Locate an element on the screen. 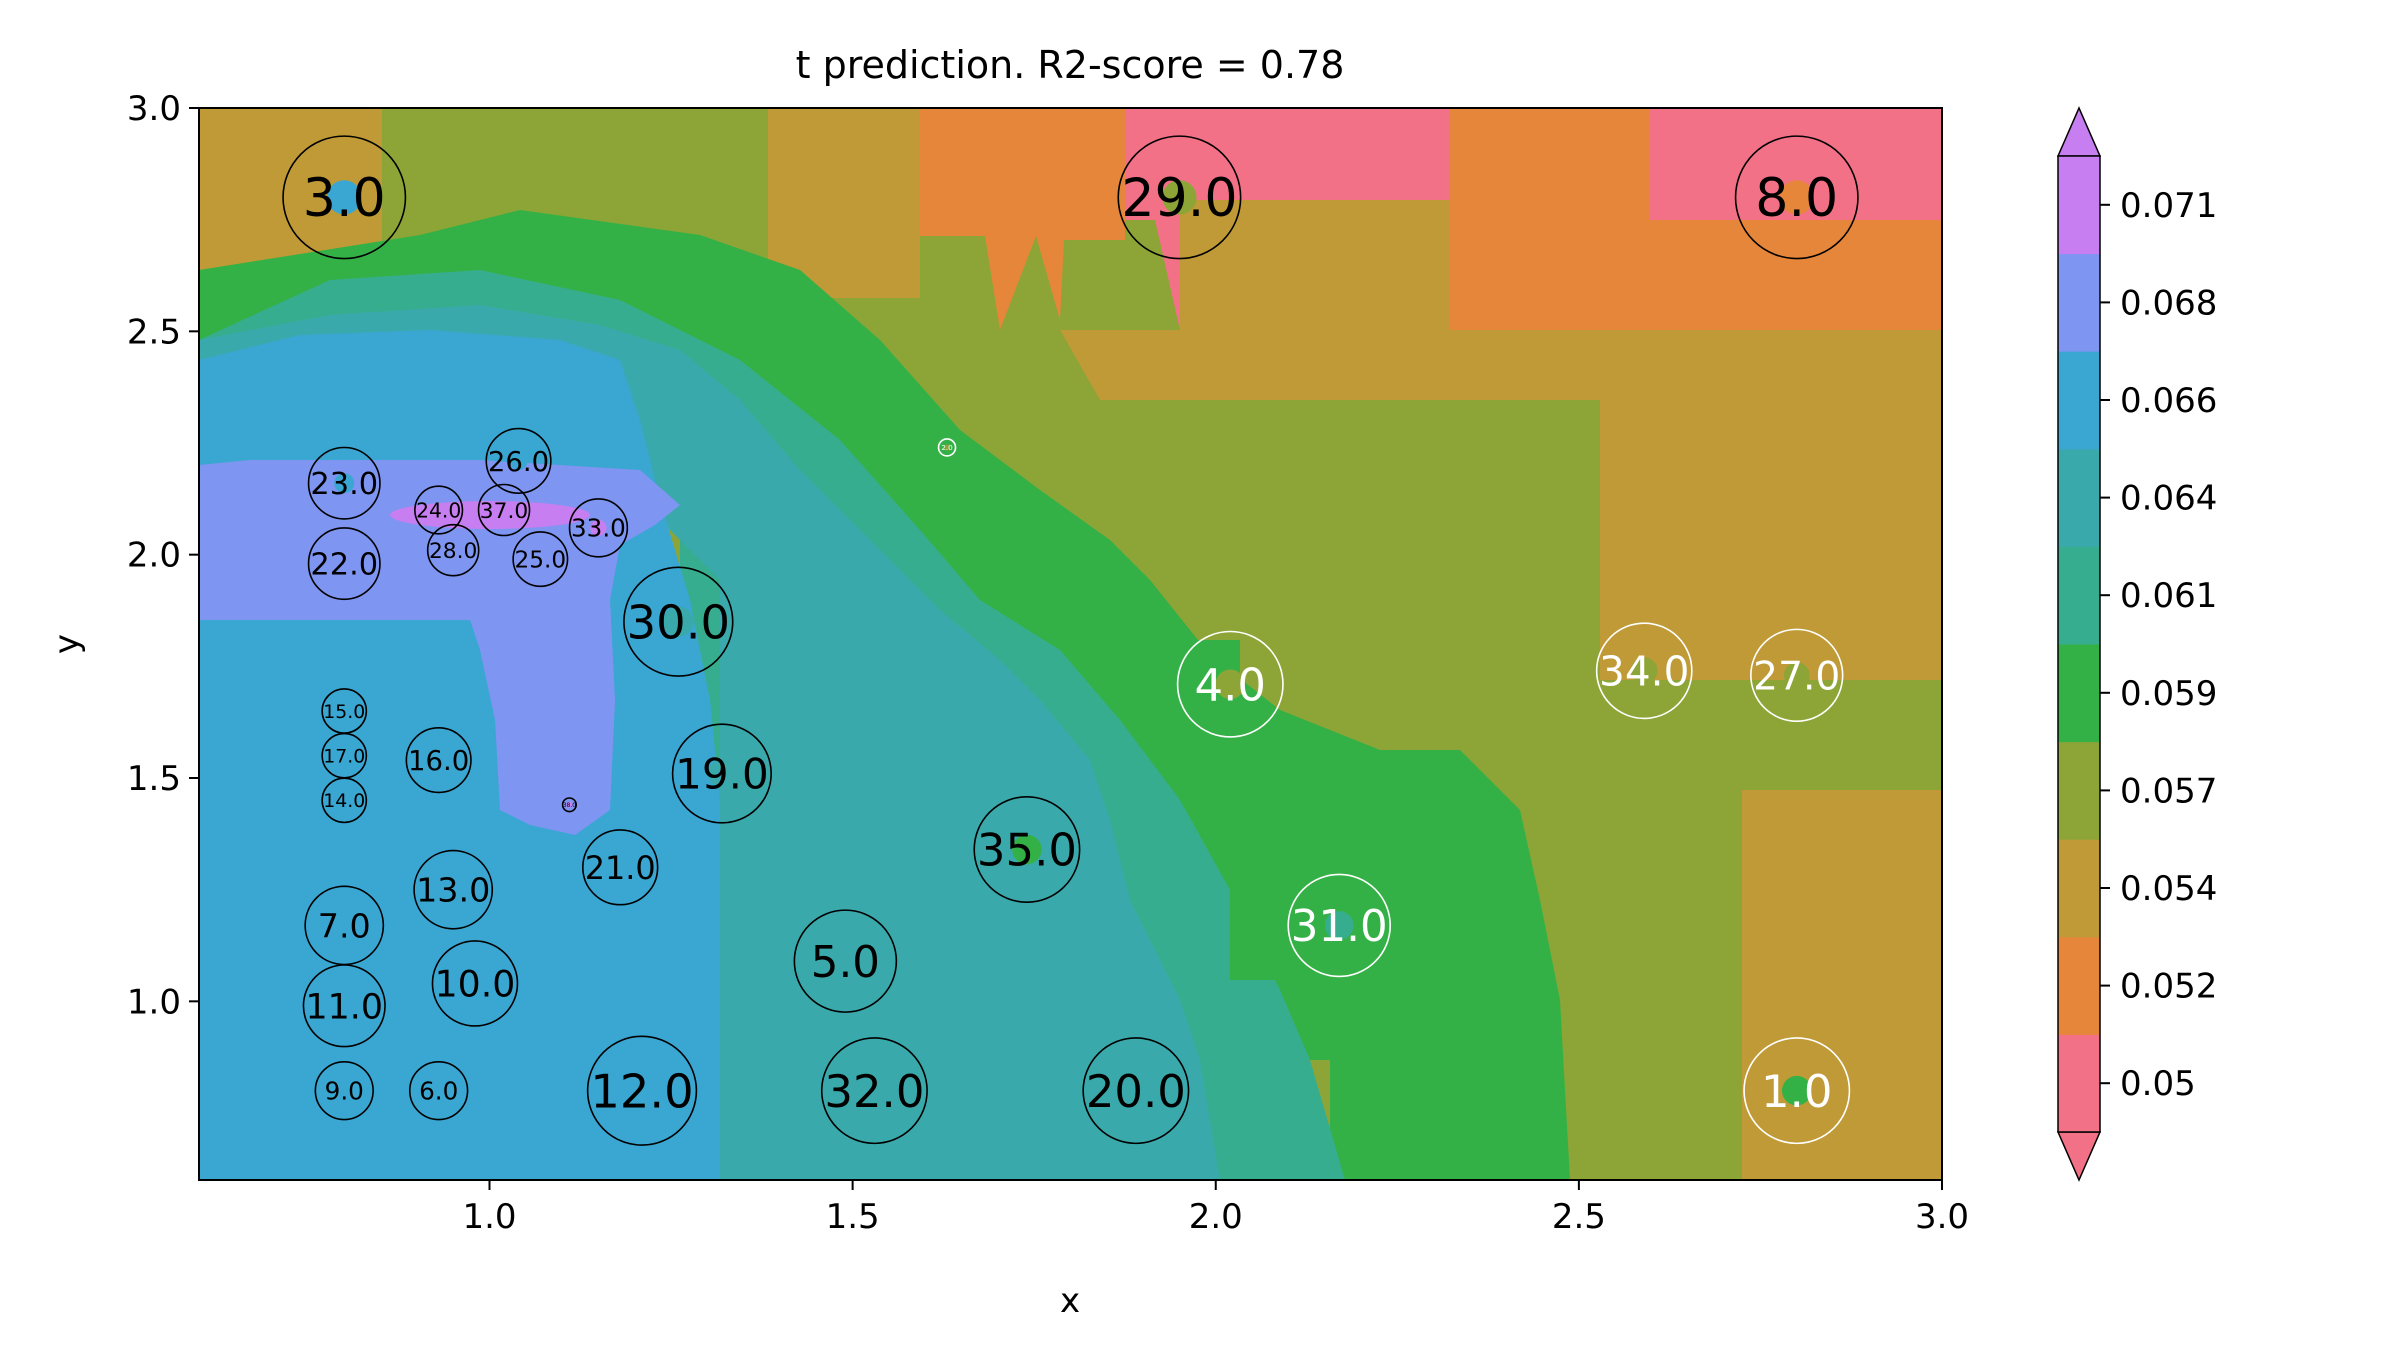 The image size is (2400, 1350). station-point-4: 26.0 is located at coordinates (518, 460).